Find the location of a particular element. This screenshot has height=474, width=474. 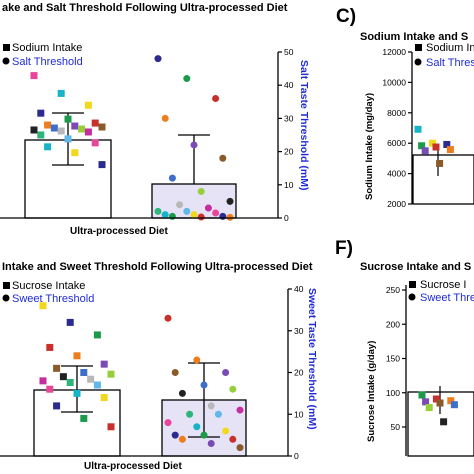

tick-label: 200 is located at coordinates (393, 324).